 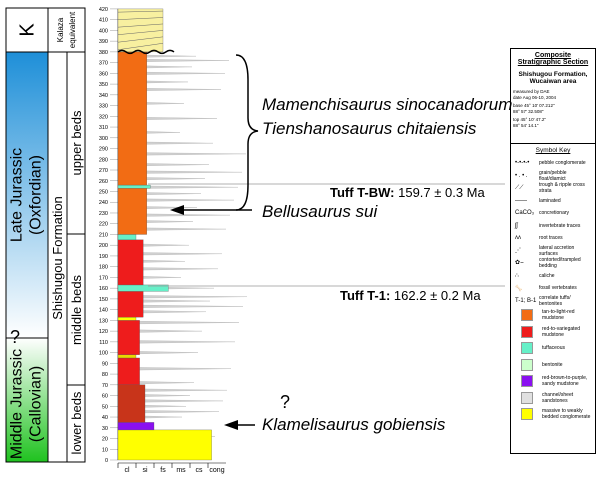 What do you see at coordinates (557, 250) in the screenshot?
I see `symbol-label: lateral accretion surfaces` at bounding box center [557, 250].